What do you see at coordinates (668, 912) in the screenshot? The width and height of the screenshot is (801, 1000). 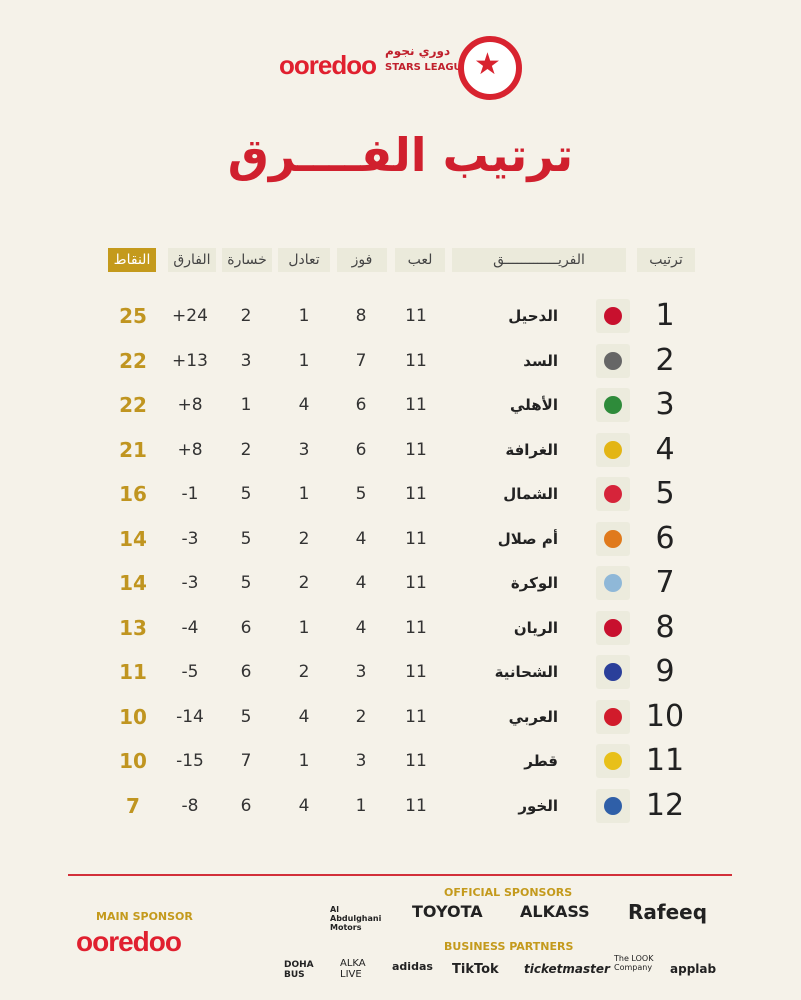 I see `sponsor-rafeeq: Rafeeq` at bounding box center [668, 912].